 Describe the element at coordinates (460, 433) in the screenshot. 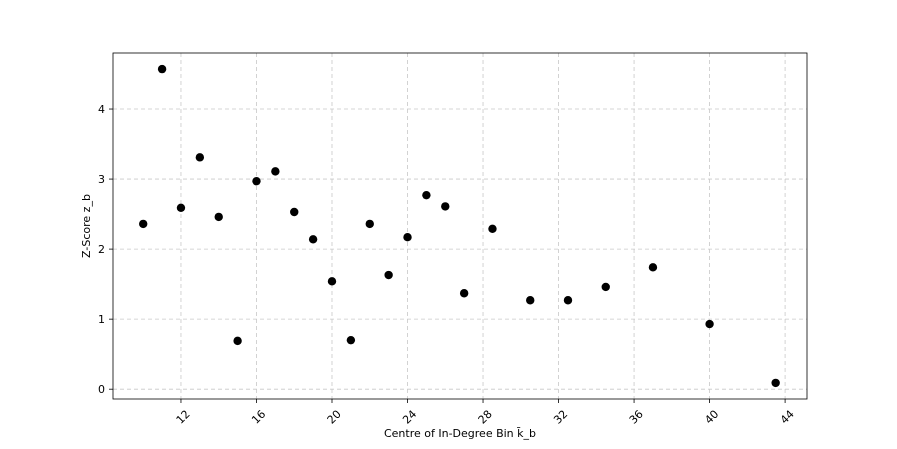

I see `x-axis-label: Centre of In-Degree Bin k̄_b` at that location.